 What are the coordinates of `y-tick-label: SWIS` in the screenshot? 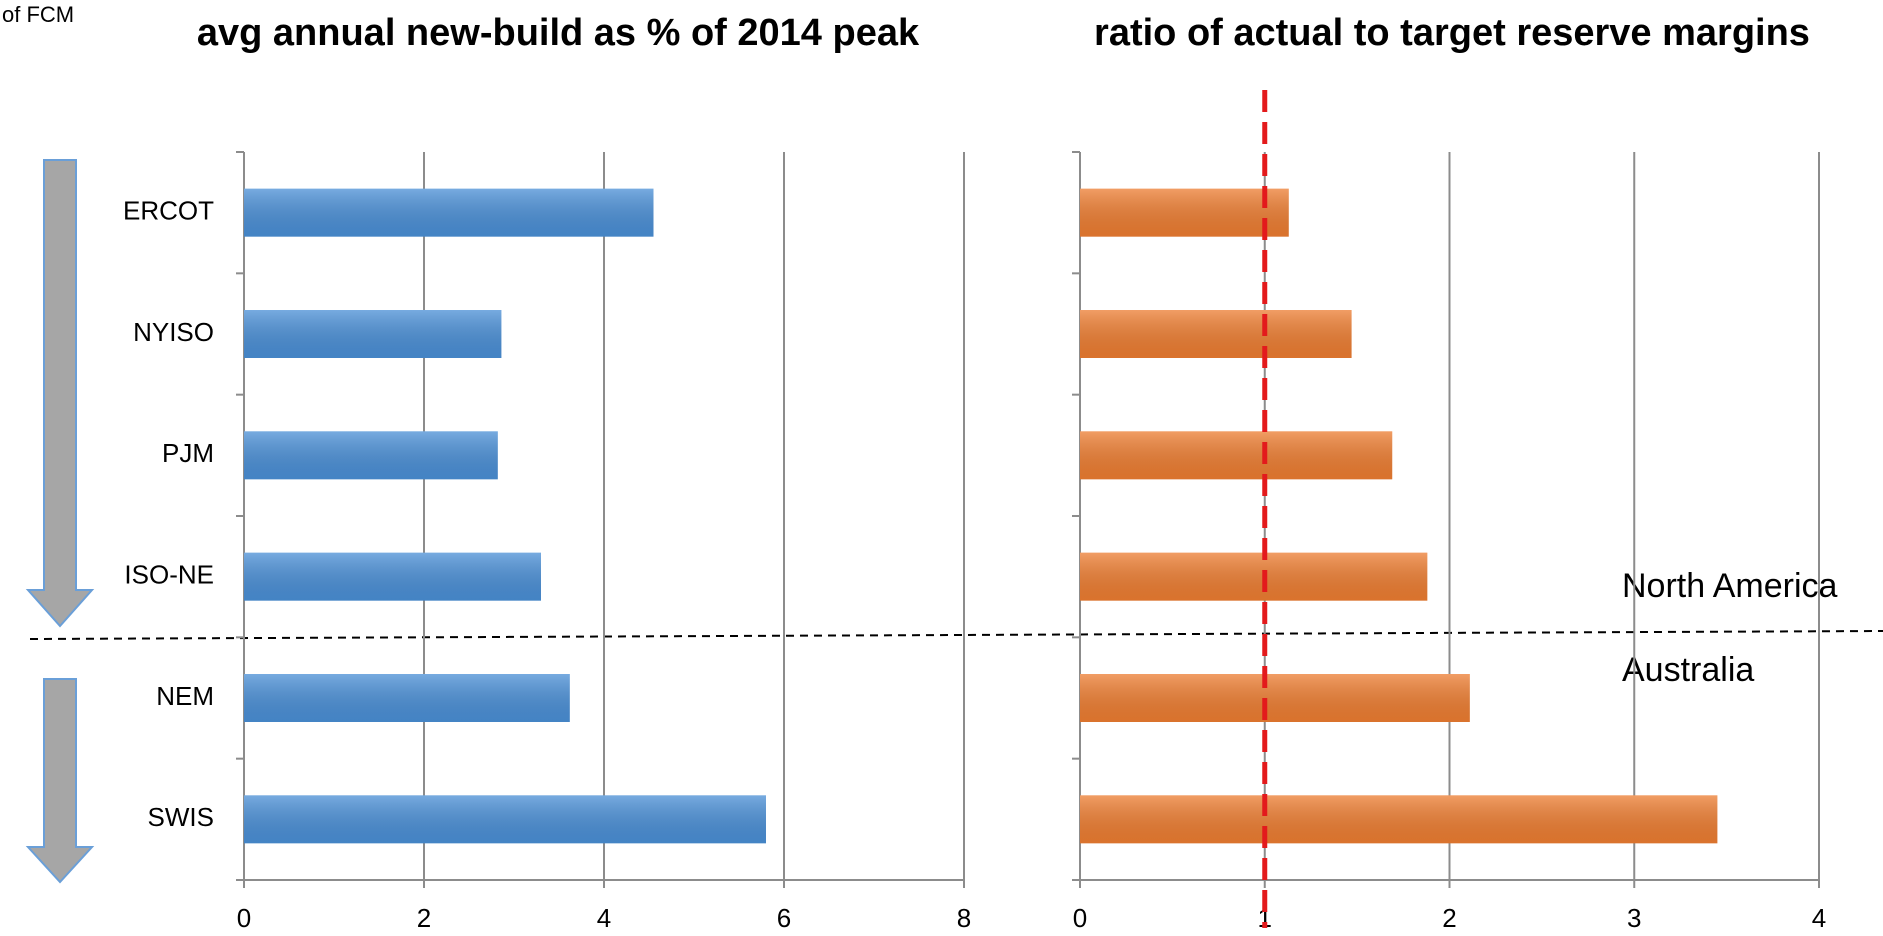 It's located at (181, 817).